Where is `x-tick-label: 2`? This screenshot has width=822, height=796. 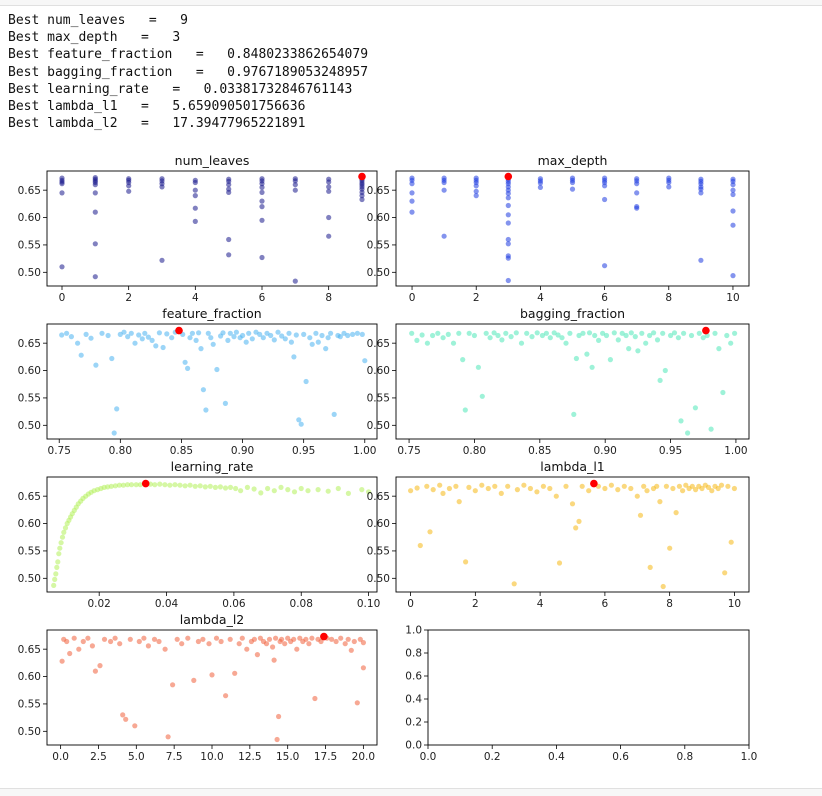
x-tick-label: 2 is located at coordinates (475, 604).